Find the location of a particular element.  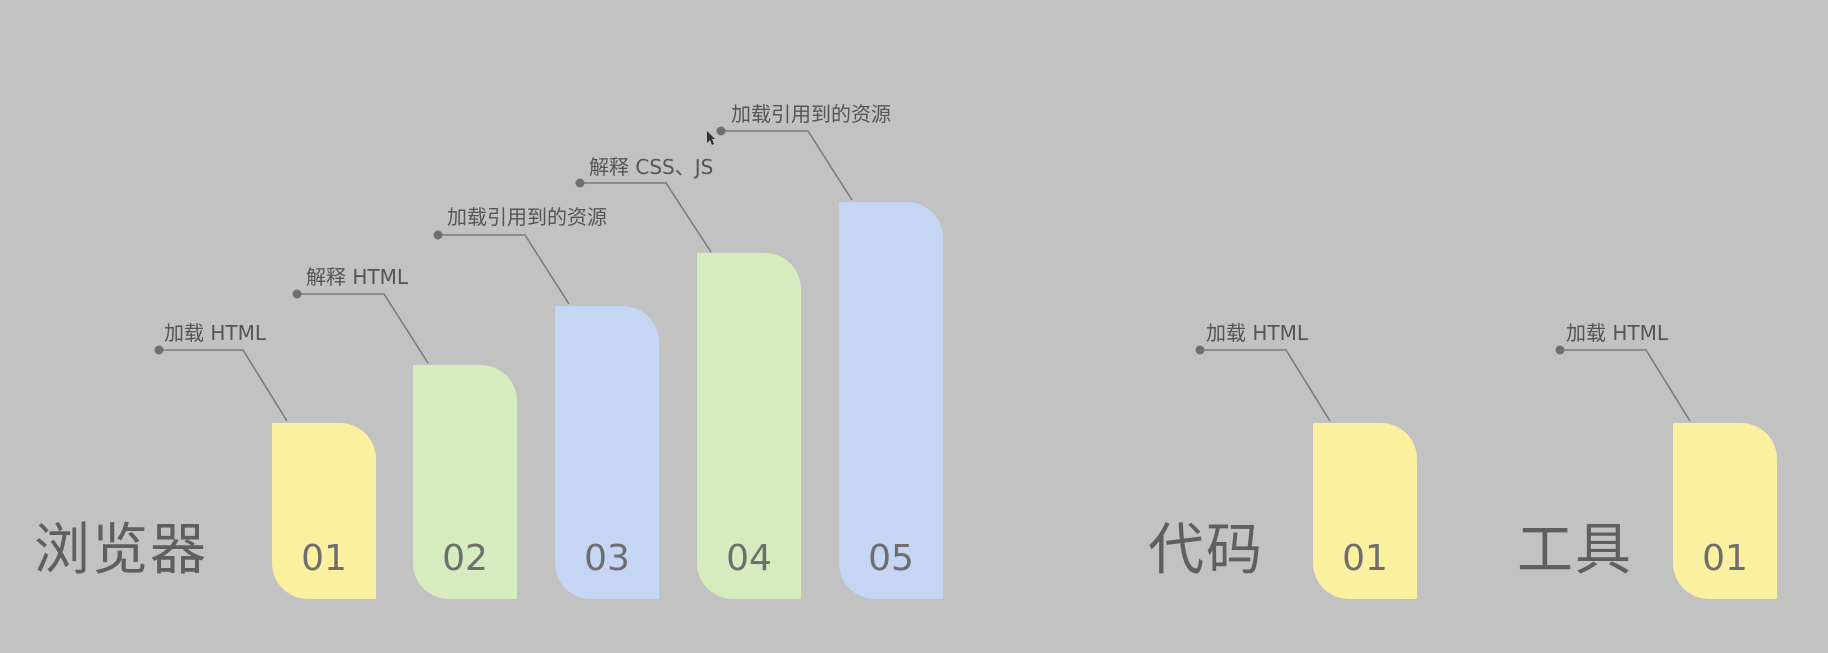

step-bar-browser-02: 02 is located at coordinates (465, 482).